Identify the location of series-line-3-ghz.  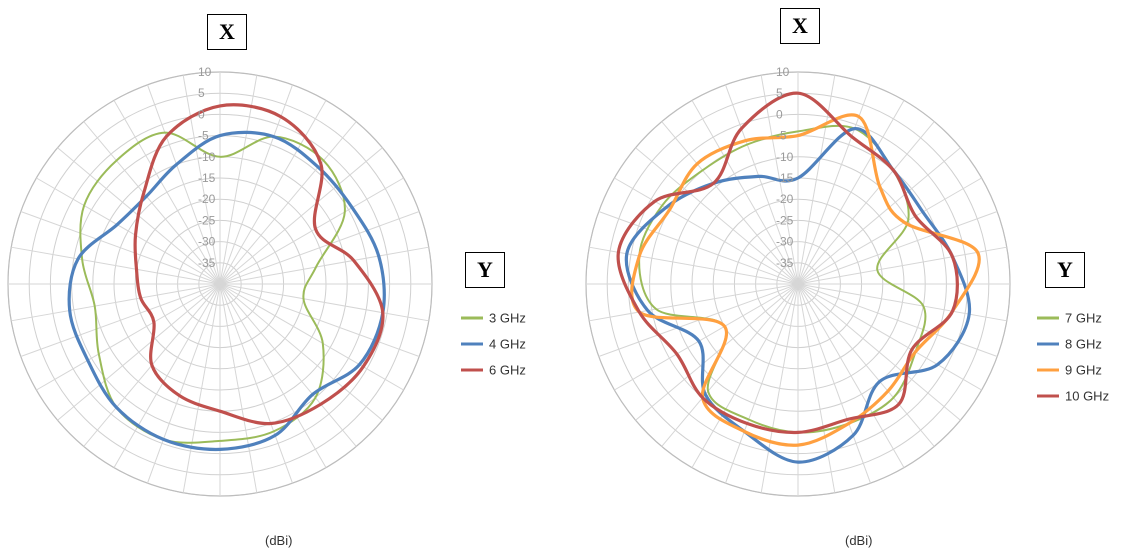
(212, 287).